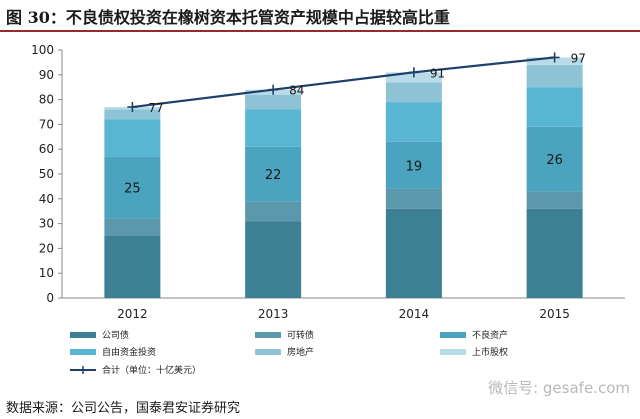 This screenshot has height=419, width=640. Describe the element at coordinates (46, 248) in the screenshot. I see `y-tick-label: 20` at that location.